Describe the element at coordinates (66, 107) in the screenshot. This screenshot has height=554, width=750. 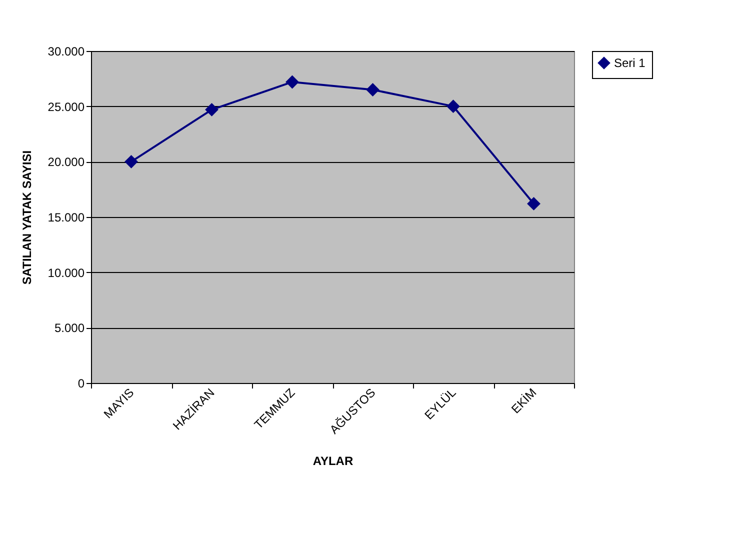
I see `y-tick-label: 25.000` at that location.